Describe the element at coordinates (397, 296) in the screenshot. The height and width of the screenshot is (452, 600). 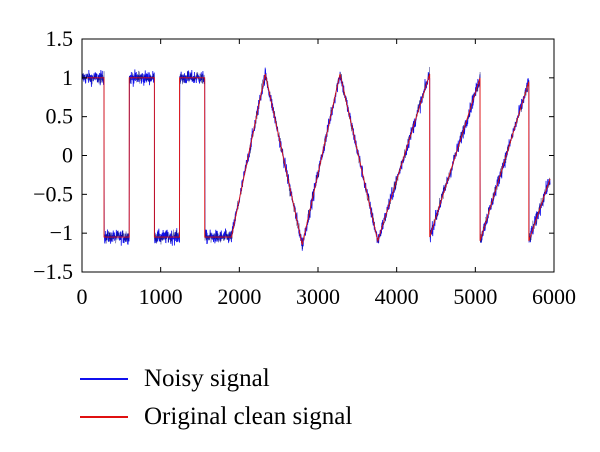
I see `x-tick-label: 4000` at that location.